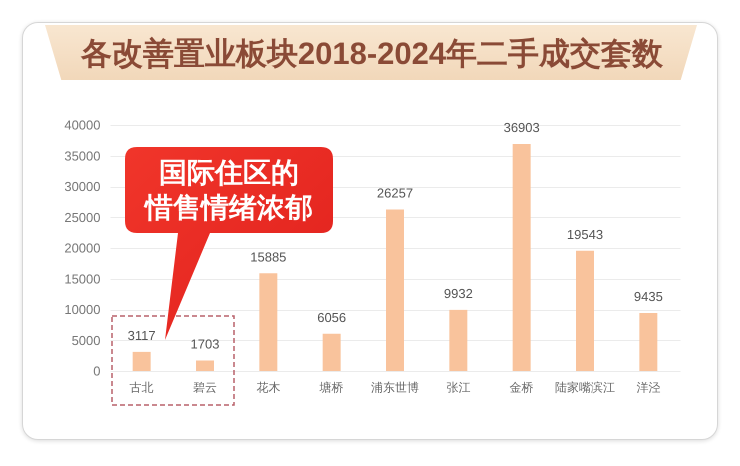 This screenshot has width=740, height=466. I want to click on data-label: 19543, so click(585, 234).